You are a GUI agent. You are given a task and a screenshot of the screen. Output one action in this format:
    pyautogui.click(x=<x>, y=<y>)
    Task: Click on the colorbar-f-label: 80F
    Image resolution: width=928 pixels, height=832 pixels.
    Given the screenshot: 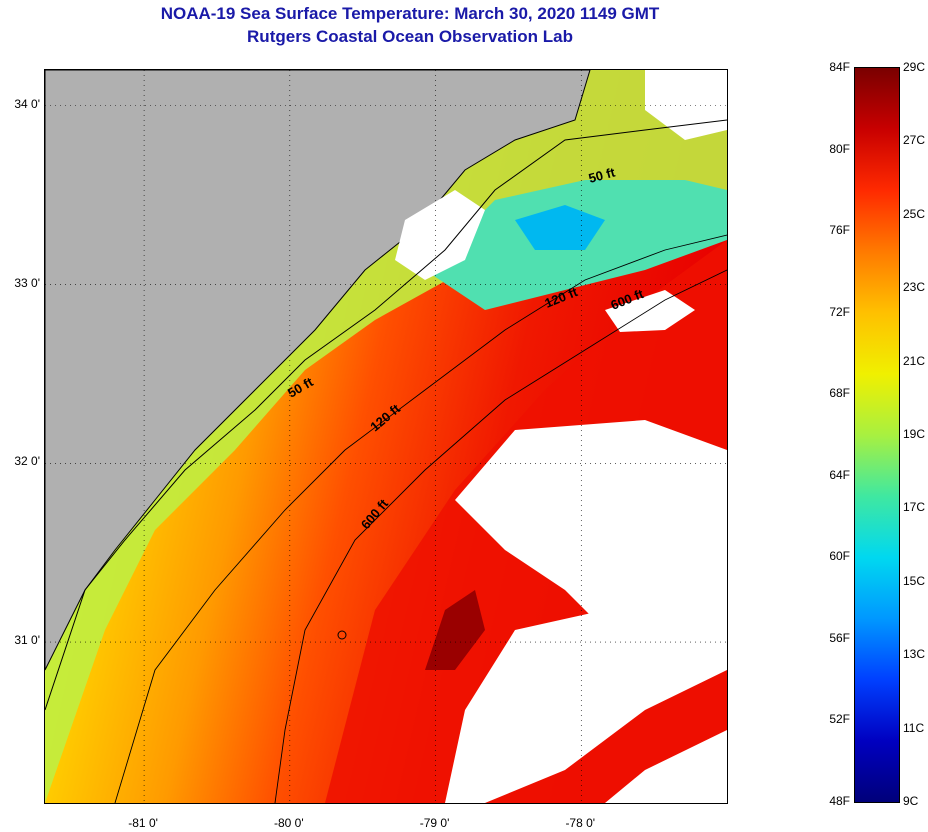 What is the action you would take?
    pyautogui.click(x=839, y=148)
    